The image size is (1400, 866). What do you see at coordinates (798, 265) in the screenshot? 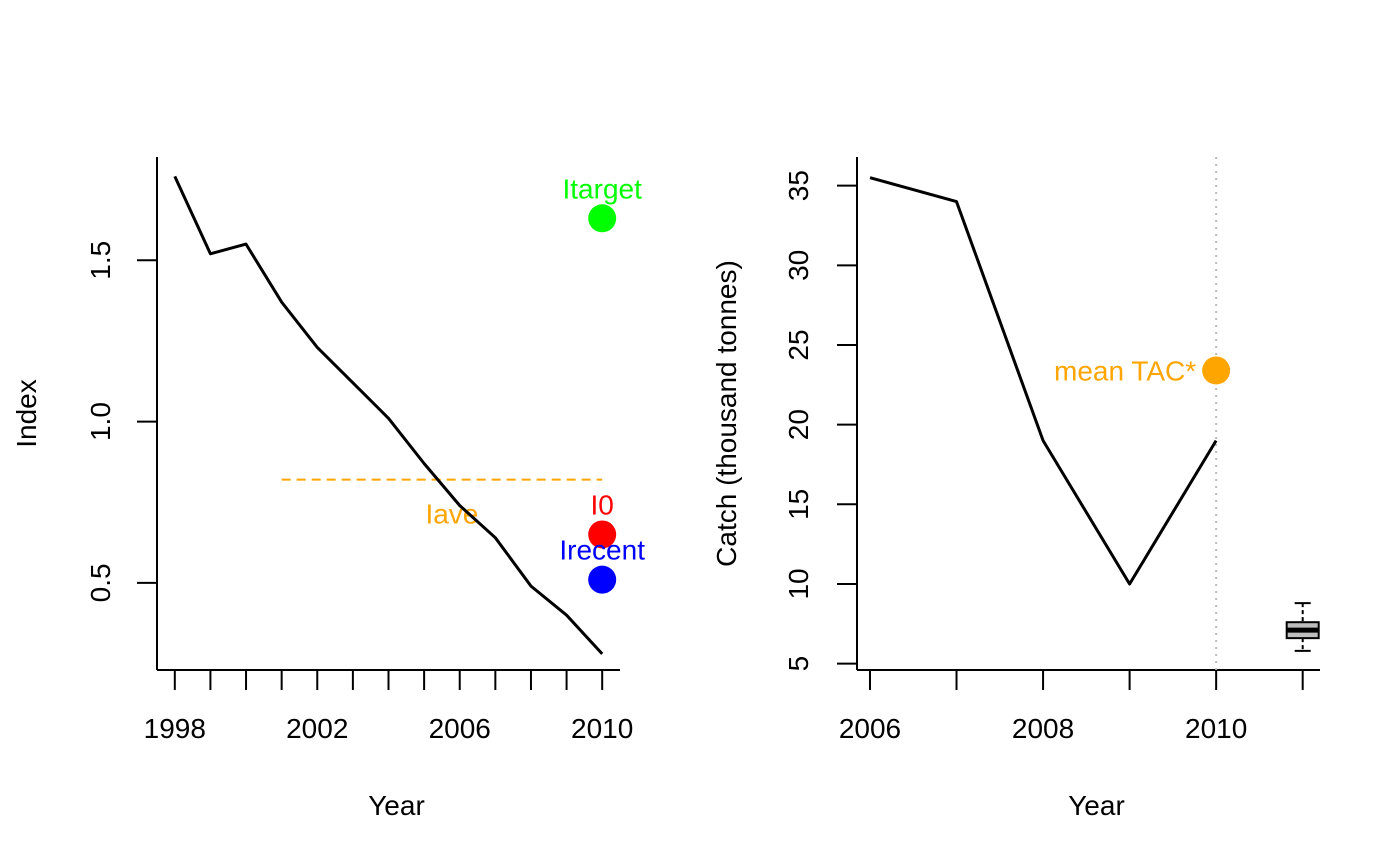
I see `y-tick-label: 30` at bounding box center [798, 265].